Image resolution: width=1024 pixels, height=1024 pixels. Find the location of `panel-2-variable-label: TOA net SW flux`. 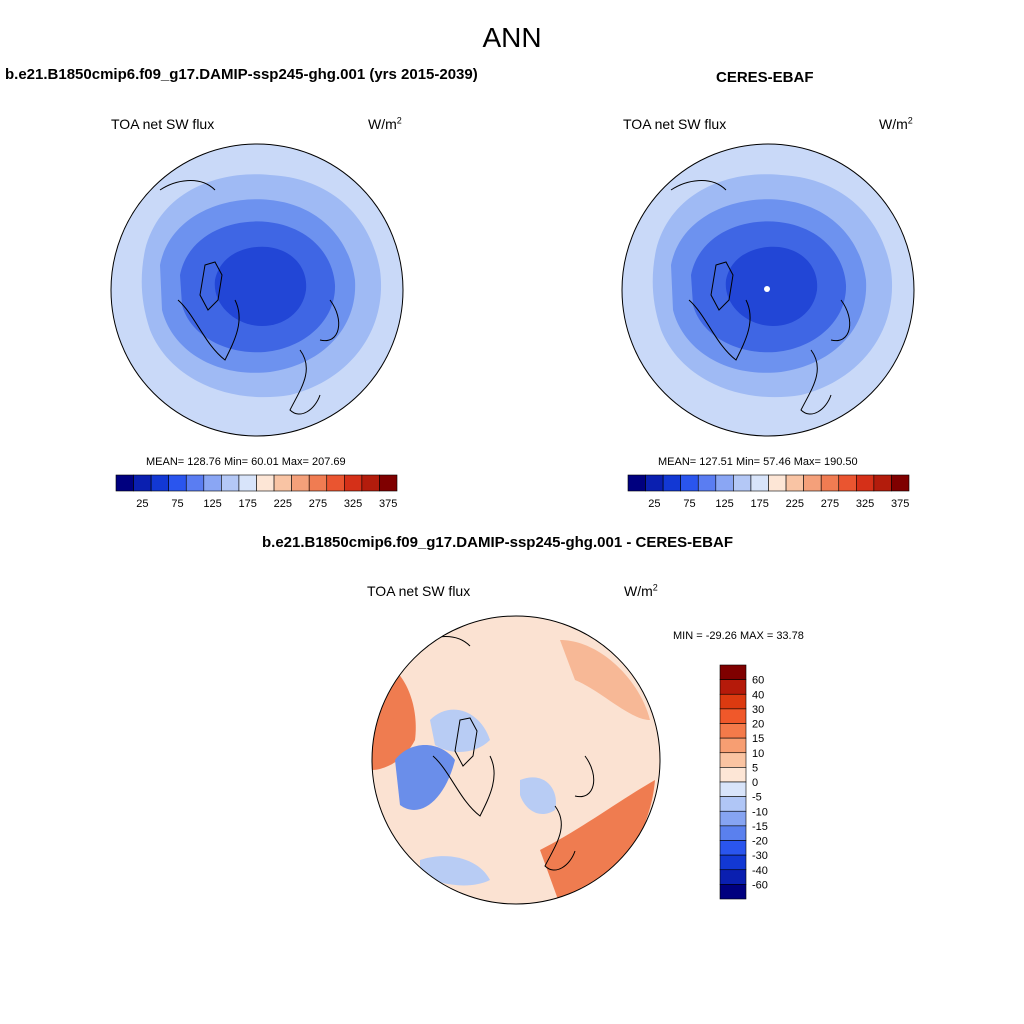

panel-2-variable-label: TOA net SW flux is located at coordinates (675, 124).